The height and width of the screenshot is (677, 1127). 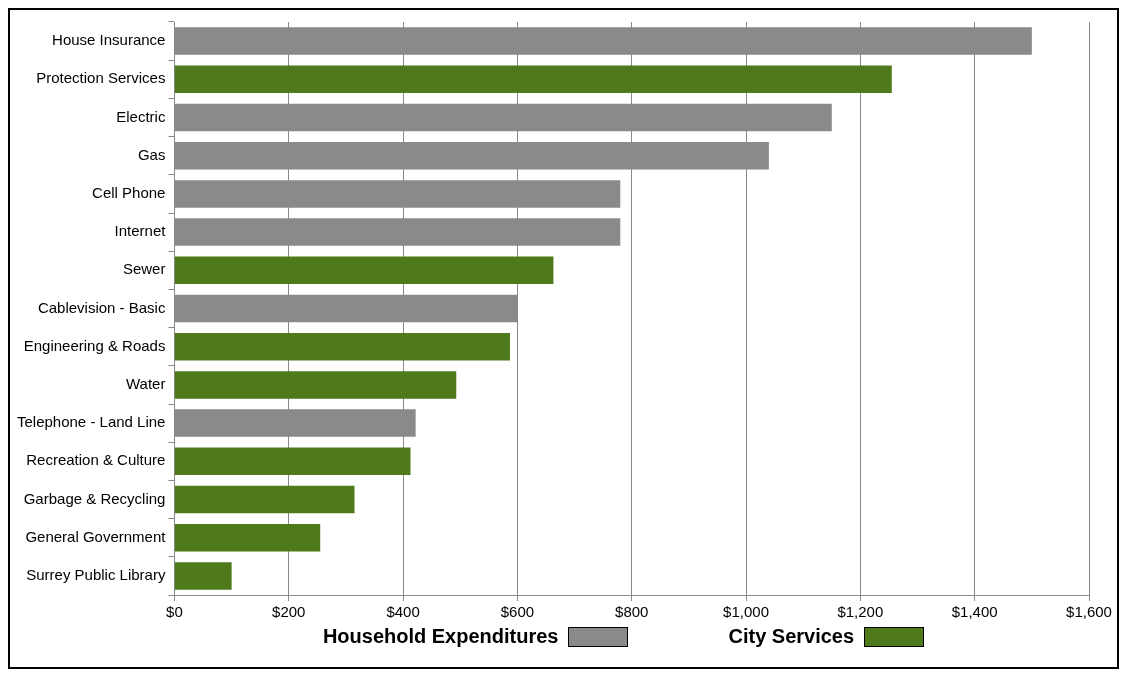 What do you see at coordinates (1089, 612) in the screenshot?
I see `x-tick-label: $1,600` at bounding box center [1089, 612].